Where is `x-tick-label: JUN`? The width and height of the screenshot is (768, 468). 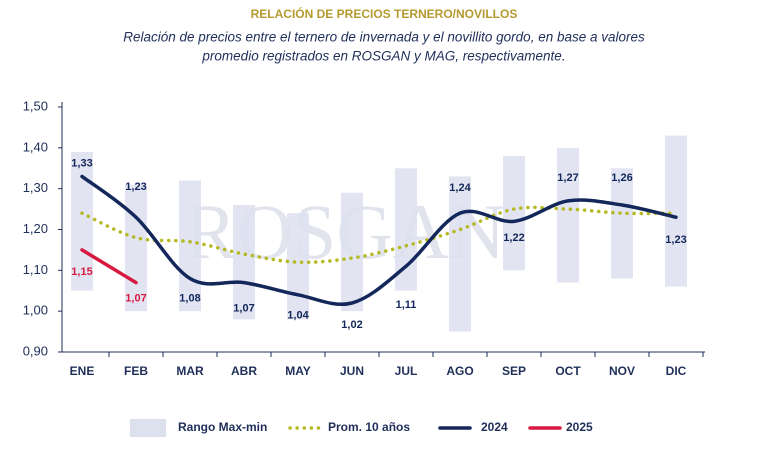 x-tick-label: JUN is located at coordinates (352, 371).